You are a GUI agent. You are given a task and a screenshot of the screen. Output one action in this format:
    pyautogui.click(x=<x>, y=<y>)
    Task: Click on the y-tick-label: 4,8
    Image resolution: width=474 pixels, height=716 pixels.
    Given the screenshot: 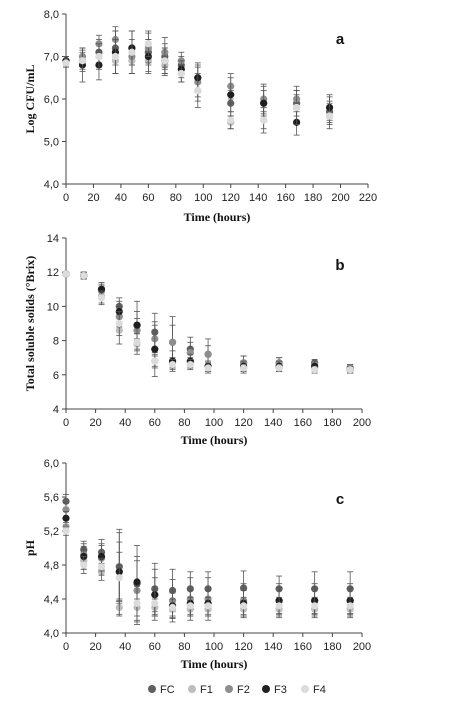 What is the action you would take?
    pyautogui.click(x=51, y=566)
    